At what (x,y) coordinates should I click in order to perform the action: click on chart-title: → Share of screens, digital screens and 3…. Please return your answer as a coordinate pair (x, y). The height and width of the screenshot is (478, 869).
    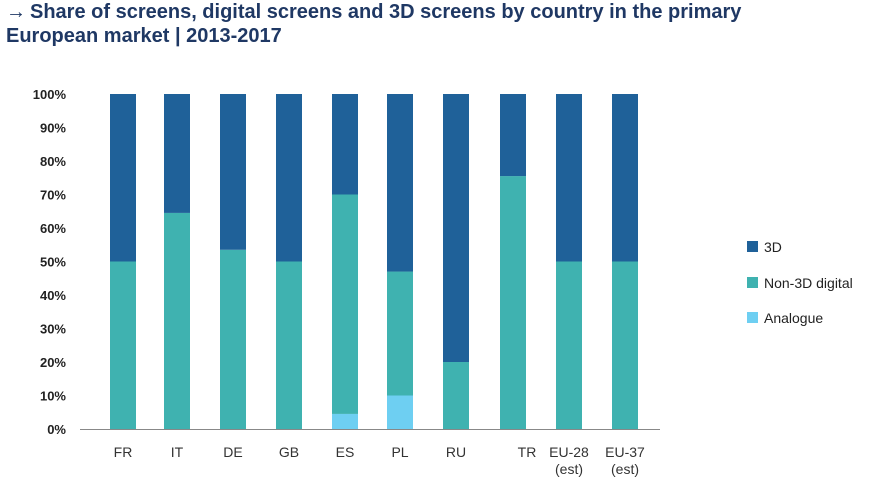
    Looking at the image, I should click on (416, 24).